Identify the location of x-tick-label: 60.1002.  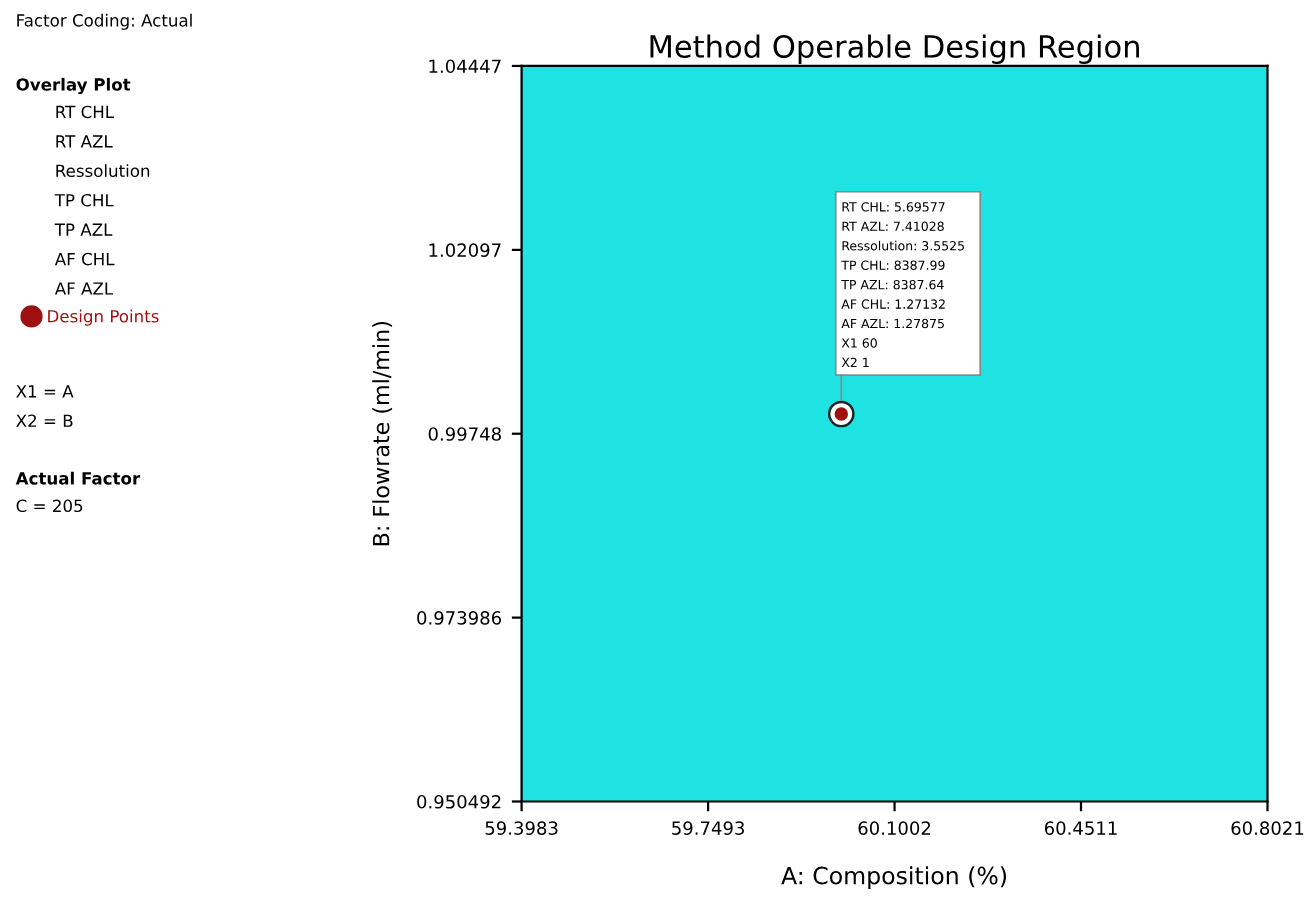
(894, 828).